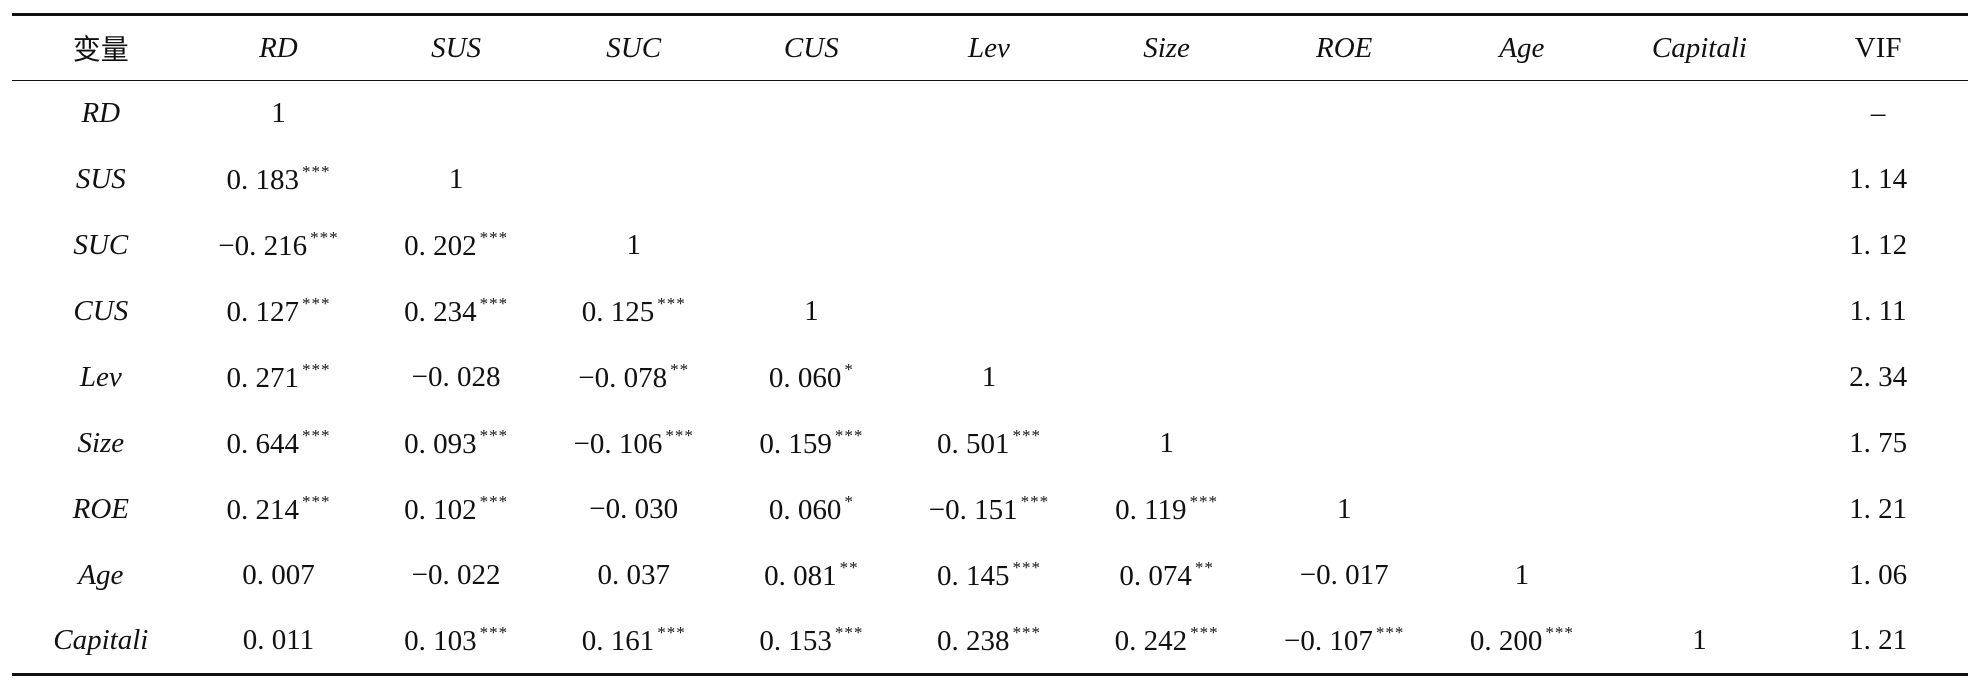  I want to click on table-row: SUC −0. 216 *** 0. 202 *** 1 1. 12, so click(990, 246).